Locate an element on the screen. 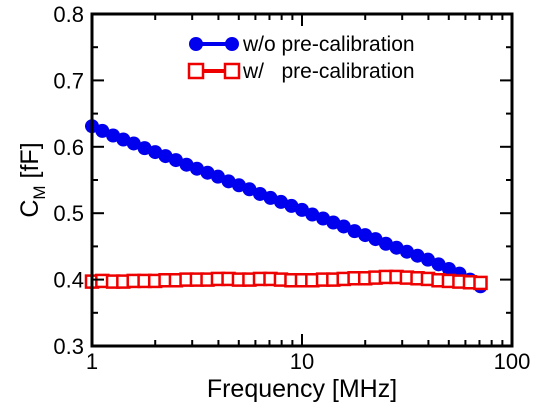  x-tick-label: 1 is located at coordinates (92, 361).